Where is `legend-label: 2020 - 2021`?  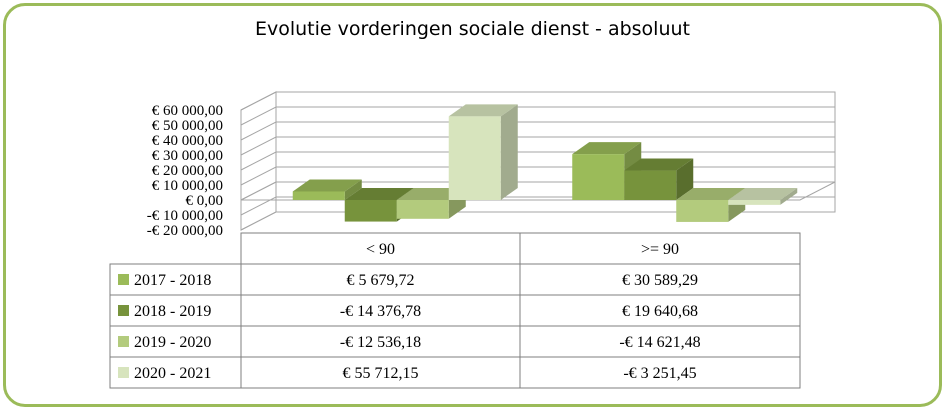
legend-label: 2020 - 2021 is located at coordinates (172, 373).